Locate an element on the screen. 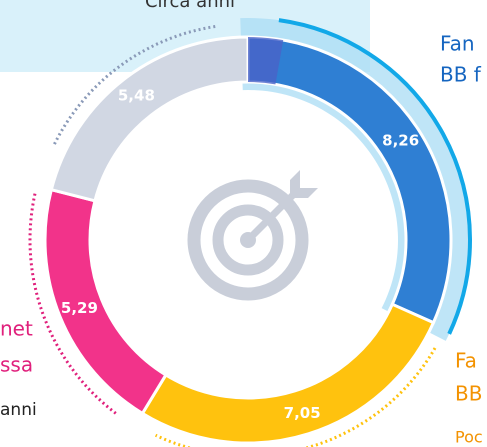  value-label: 5,29 is located at coordinates (79, 308).